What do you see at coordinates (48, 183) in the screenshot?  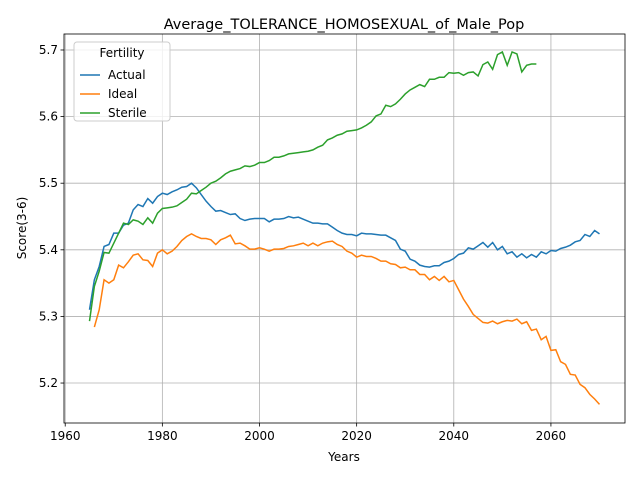 I see `y-tick-label: 5.5` at bounding box center [48, 183].